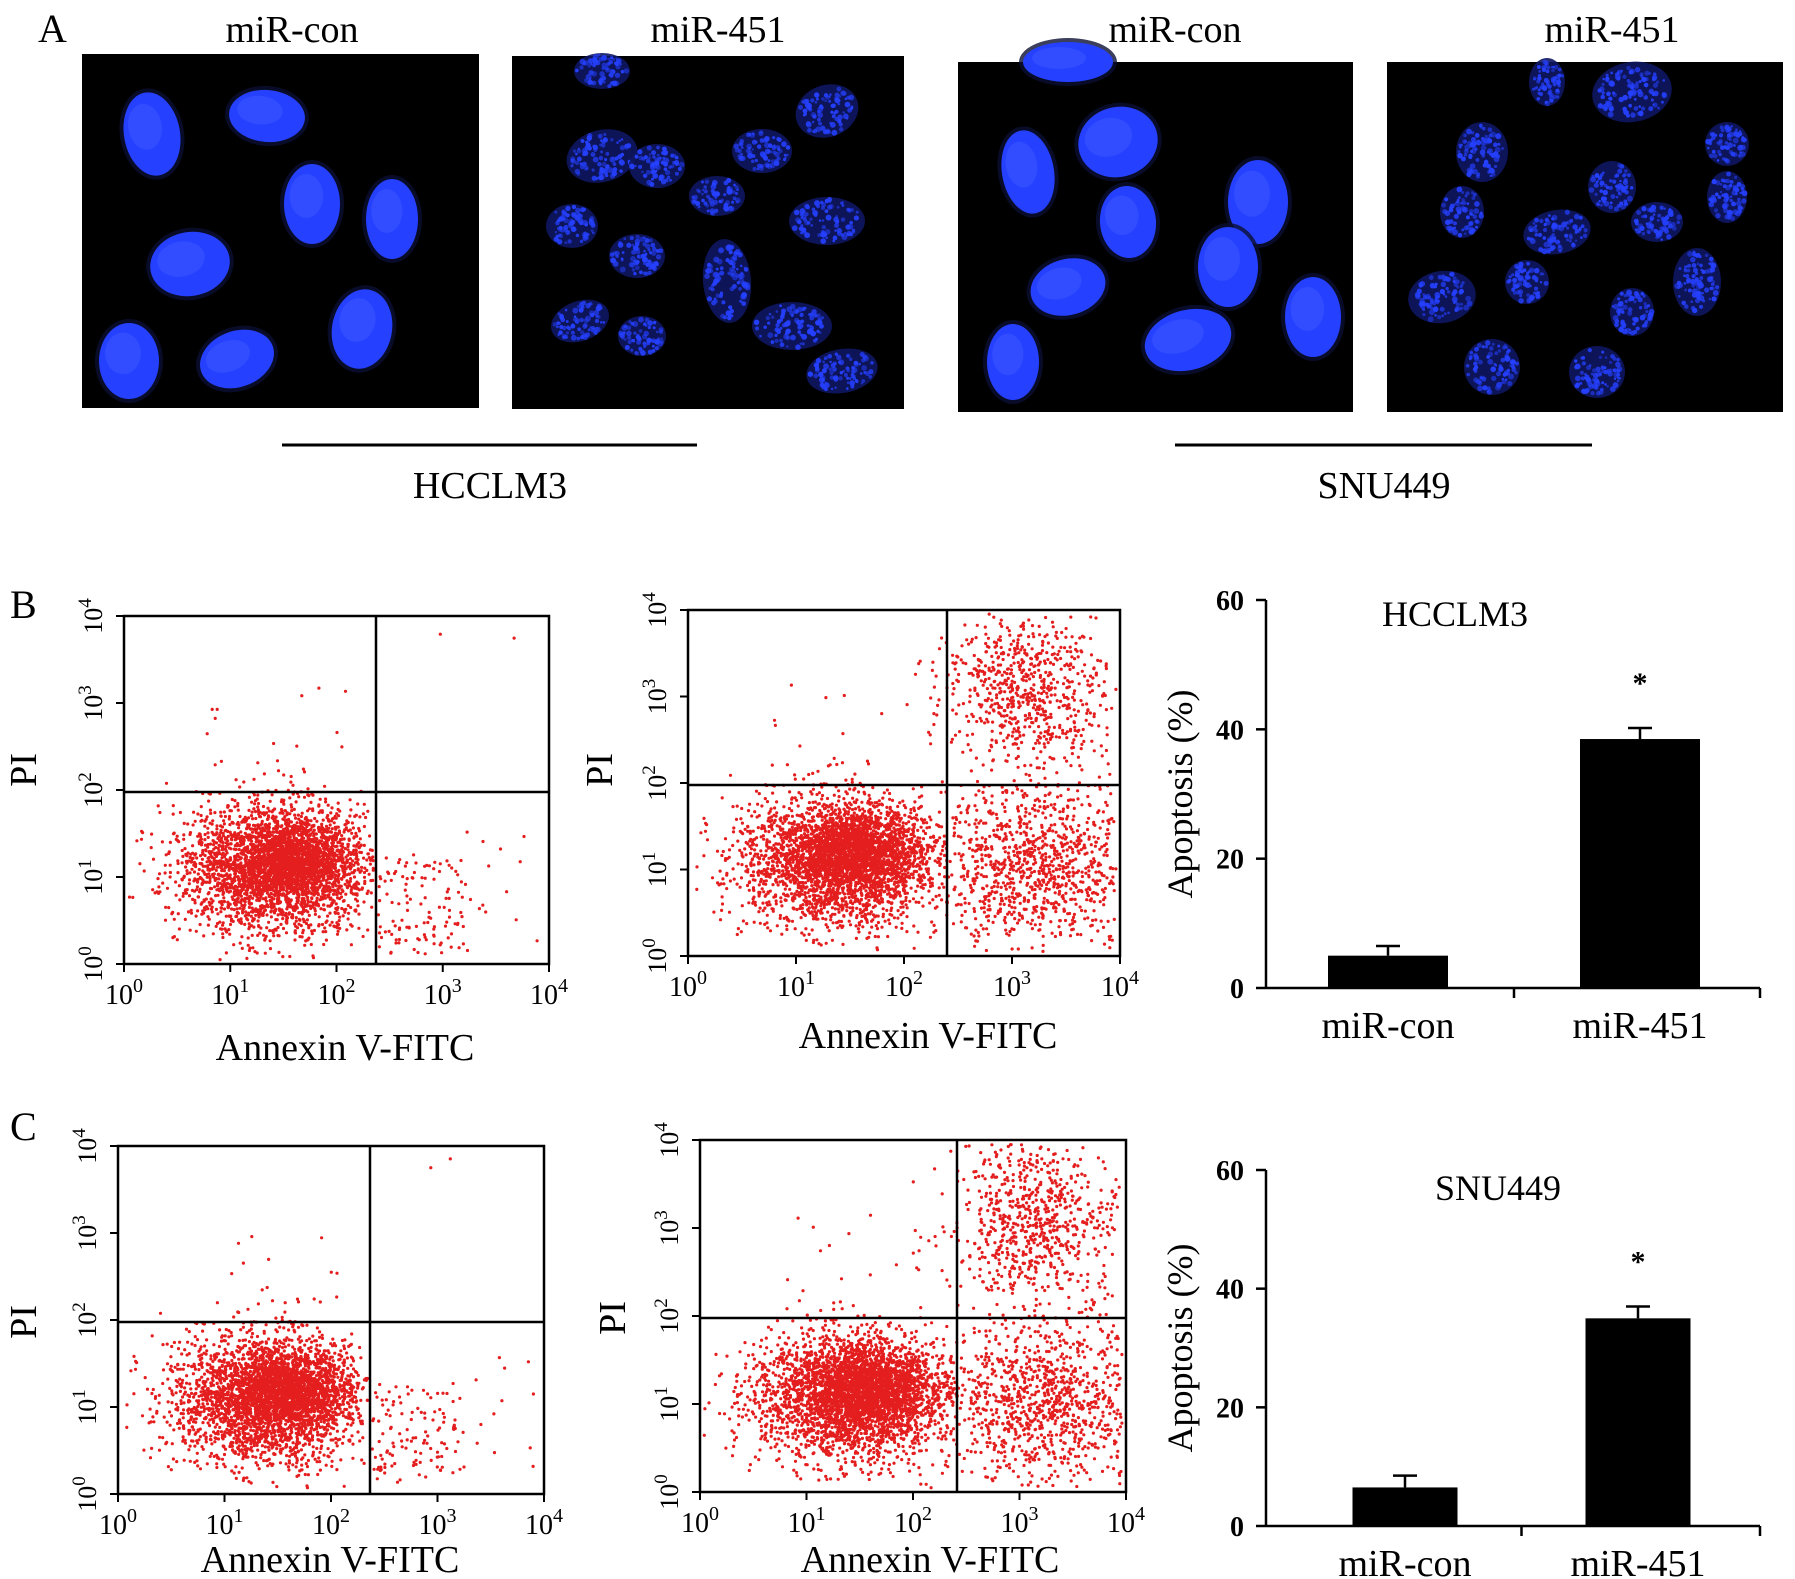 This screenshot has width=1795, height=1579. What do you see at coordinates (1455, 614) in the screenshot?
I see `chart-title: HCCLM3` at bounding box center [1455, 614].